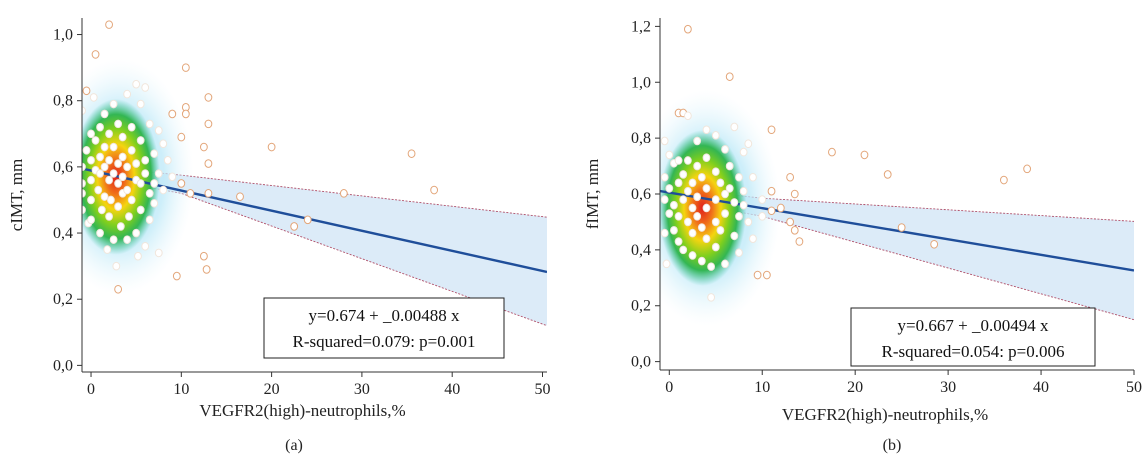 The image size is (1144, 468). I want to click on x-tick-label: 30, so click(362, 389).